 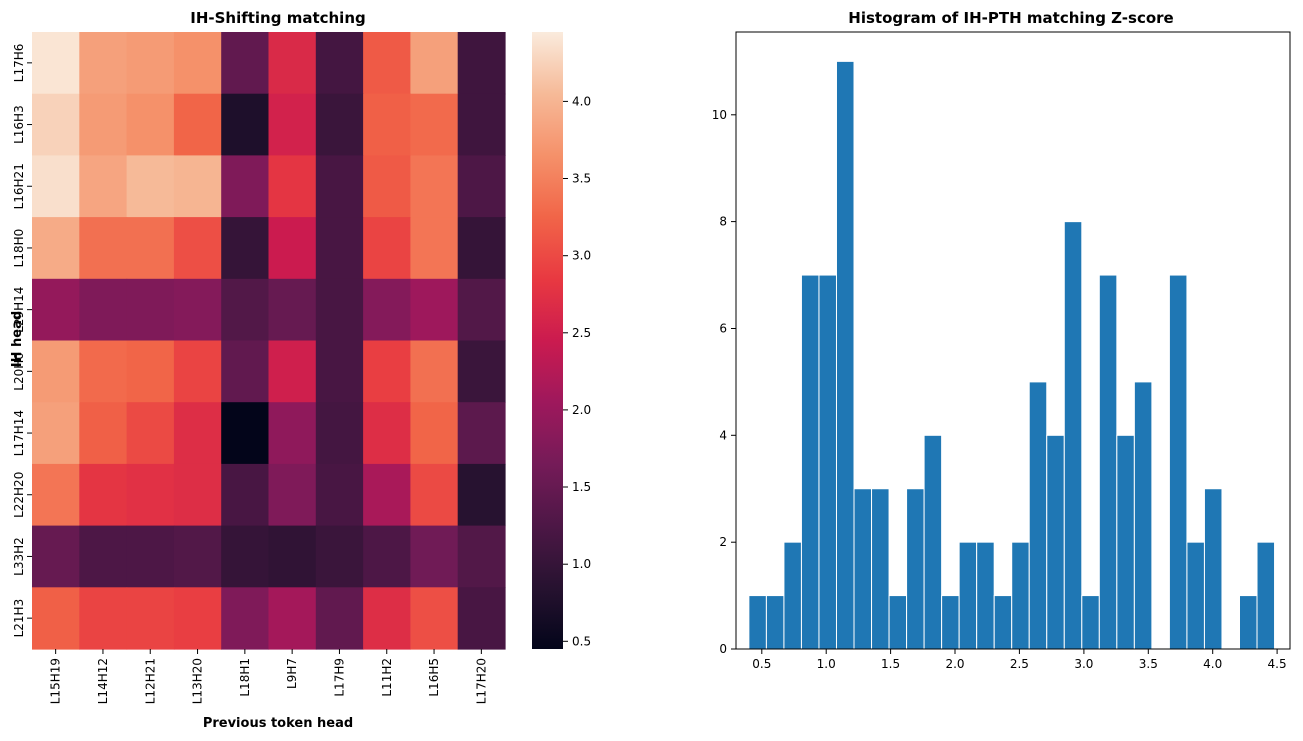 I want to click on histogram-x-tick-label: 1.0, so click(x=826, y=664).